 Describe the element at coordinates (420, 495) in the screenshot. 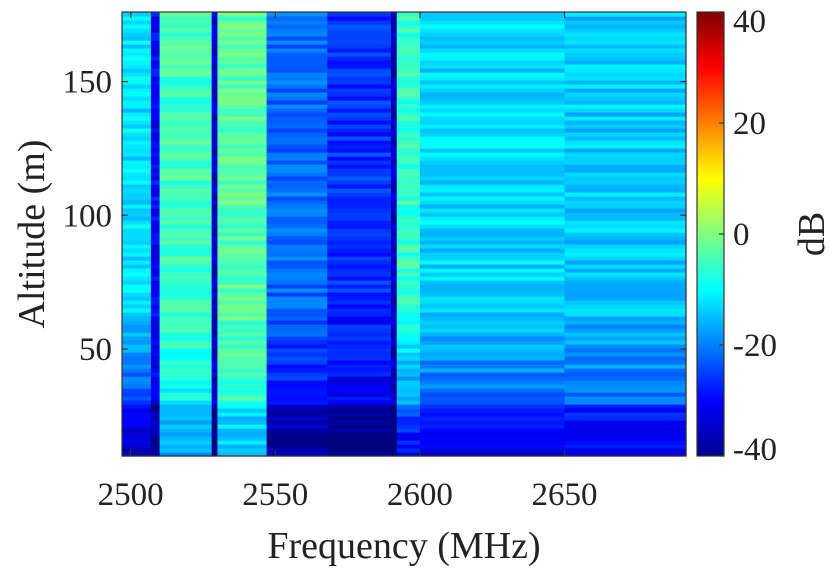

I see `x-tick-label: 2600` at that location.